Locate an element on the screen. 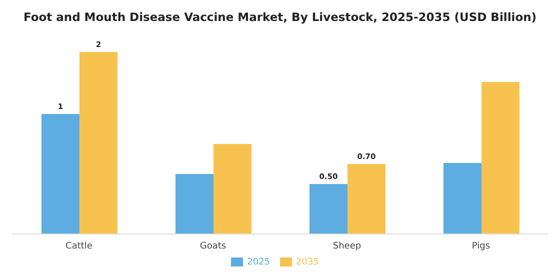 The height and width of the screenshot is (280, 560). legend-label: 2025 is located at coordinates (258, 262).